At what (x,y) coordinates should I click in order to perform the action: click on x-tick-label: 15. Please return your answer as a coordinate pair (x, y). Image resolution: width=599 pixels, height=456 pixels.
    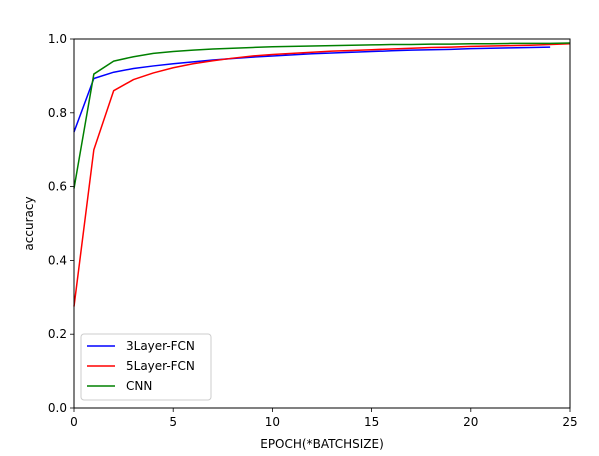
    Looking at the image, I should click on (371, 422).